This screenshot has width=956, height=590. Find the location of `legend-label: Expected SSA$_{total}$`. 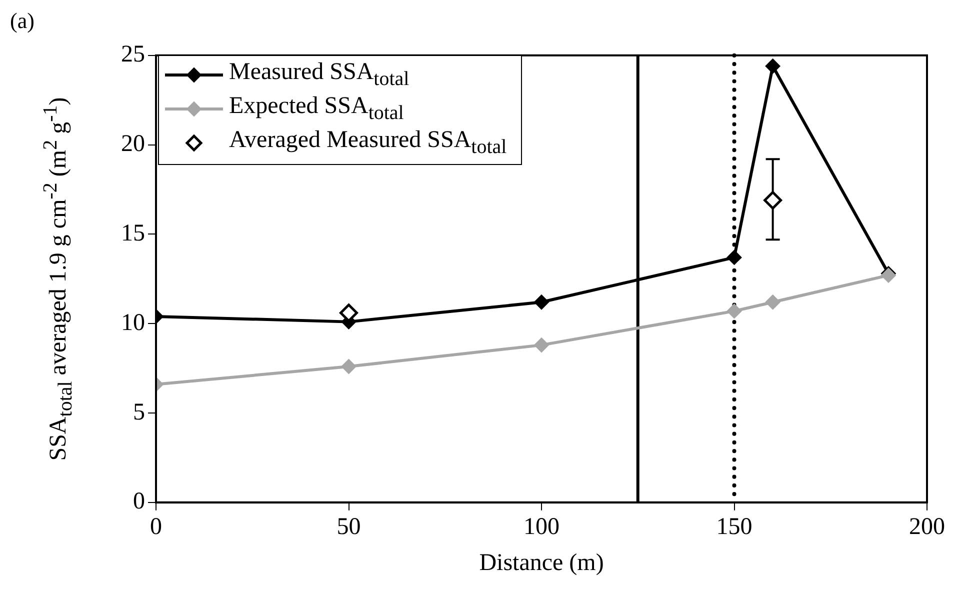

legend-label: Expected SSA$_{total}$ is located at coordinates (316, 109).